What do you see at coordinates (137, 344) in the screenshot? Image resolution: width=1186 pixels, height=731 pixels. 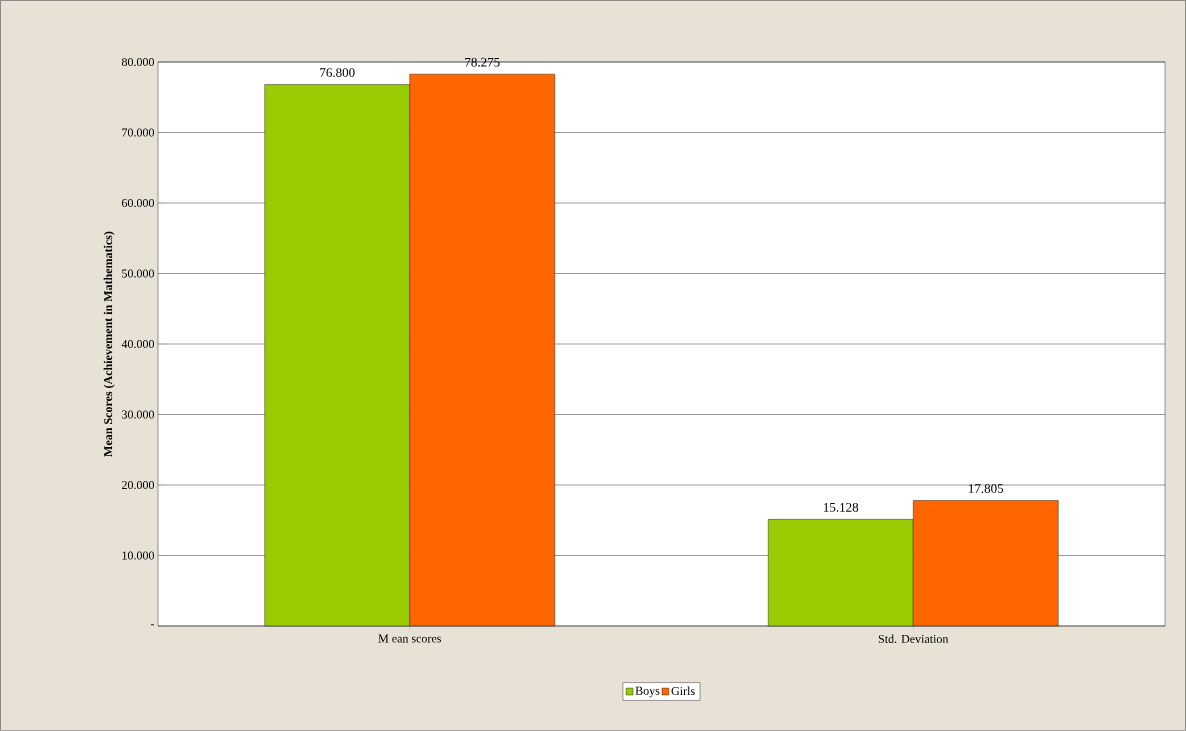 I see `y-tick-label: 40.000` at bounding box center [137, 344].